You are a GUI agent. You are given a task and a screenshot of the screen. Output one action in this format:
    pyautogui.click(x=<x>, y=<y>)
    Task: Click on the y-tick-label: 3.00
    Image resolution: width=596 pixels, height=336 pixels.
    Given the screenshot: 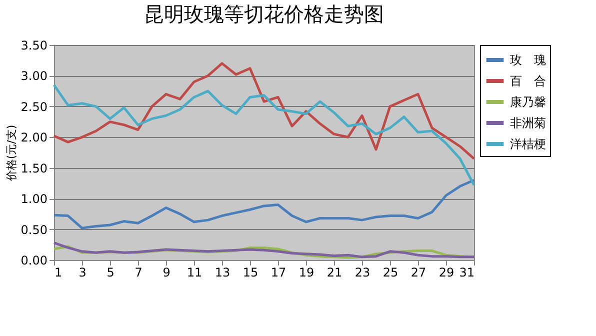 What is the action you would take?
    pyautogui.click(x=34, y=76)
    